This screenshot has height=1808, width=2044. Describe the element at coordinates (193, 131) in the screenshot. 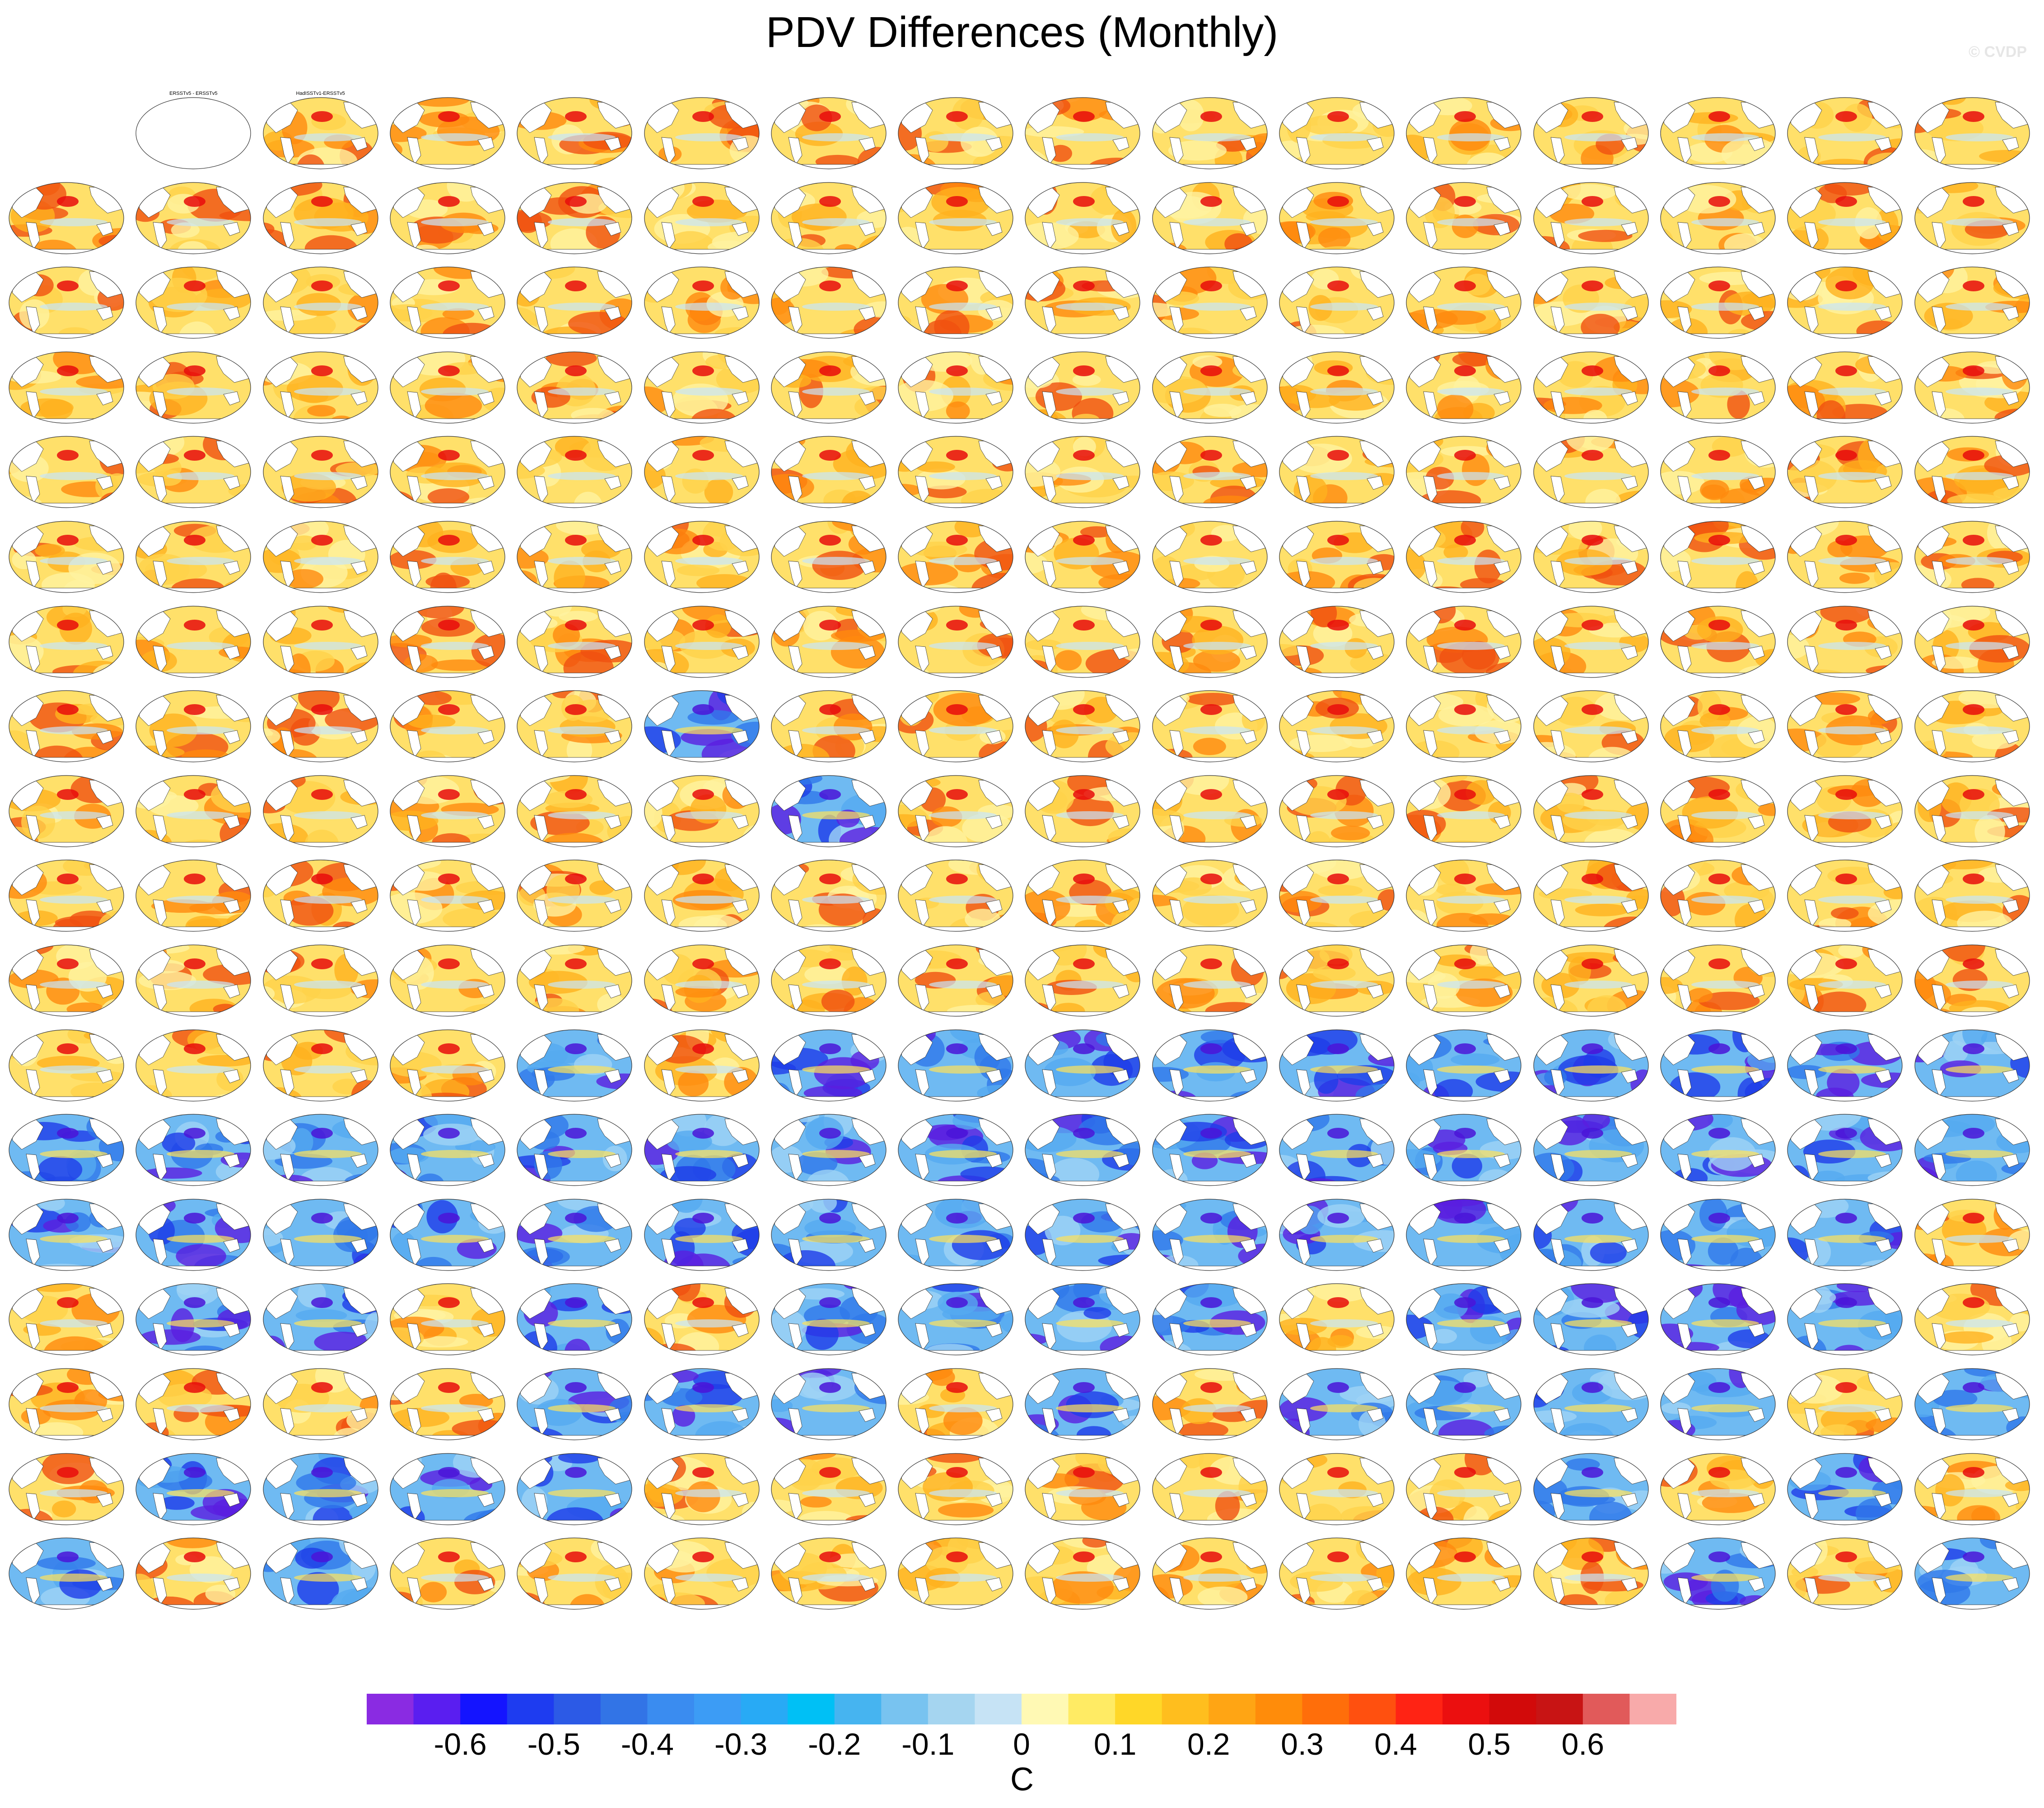

I see `map-panel: ERSSTv5 - ERSSTv5` at that location.